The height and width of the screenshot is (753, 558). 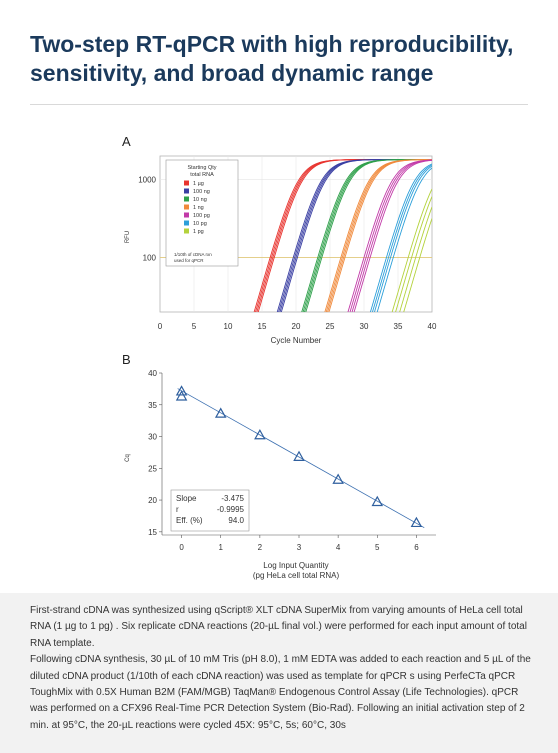 What do you see at coordinates (152, 532) in the screenshot?
I see `y-tick-label-b: 15` at bounding box center [152, 532].